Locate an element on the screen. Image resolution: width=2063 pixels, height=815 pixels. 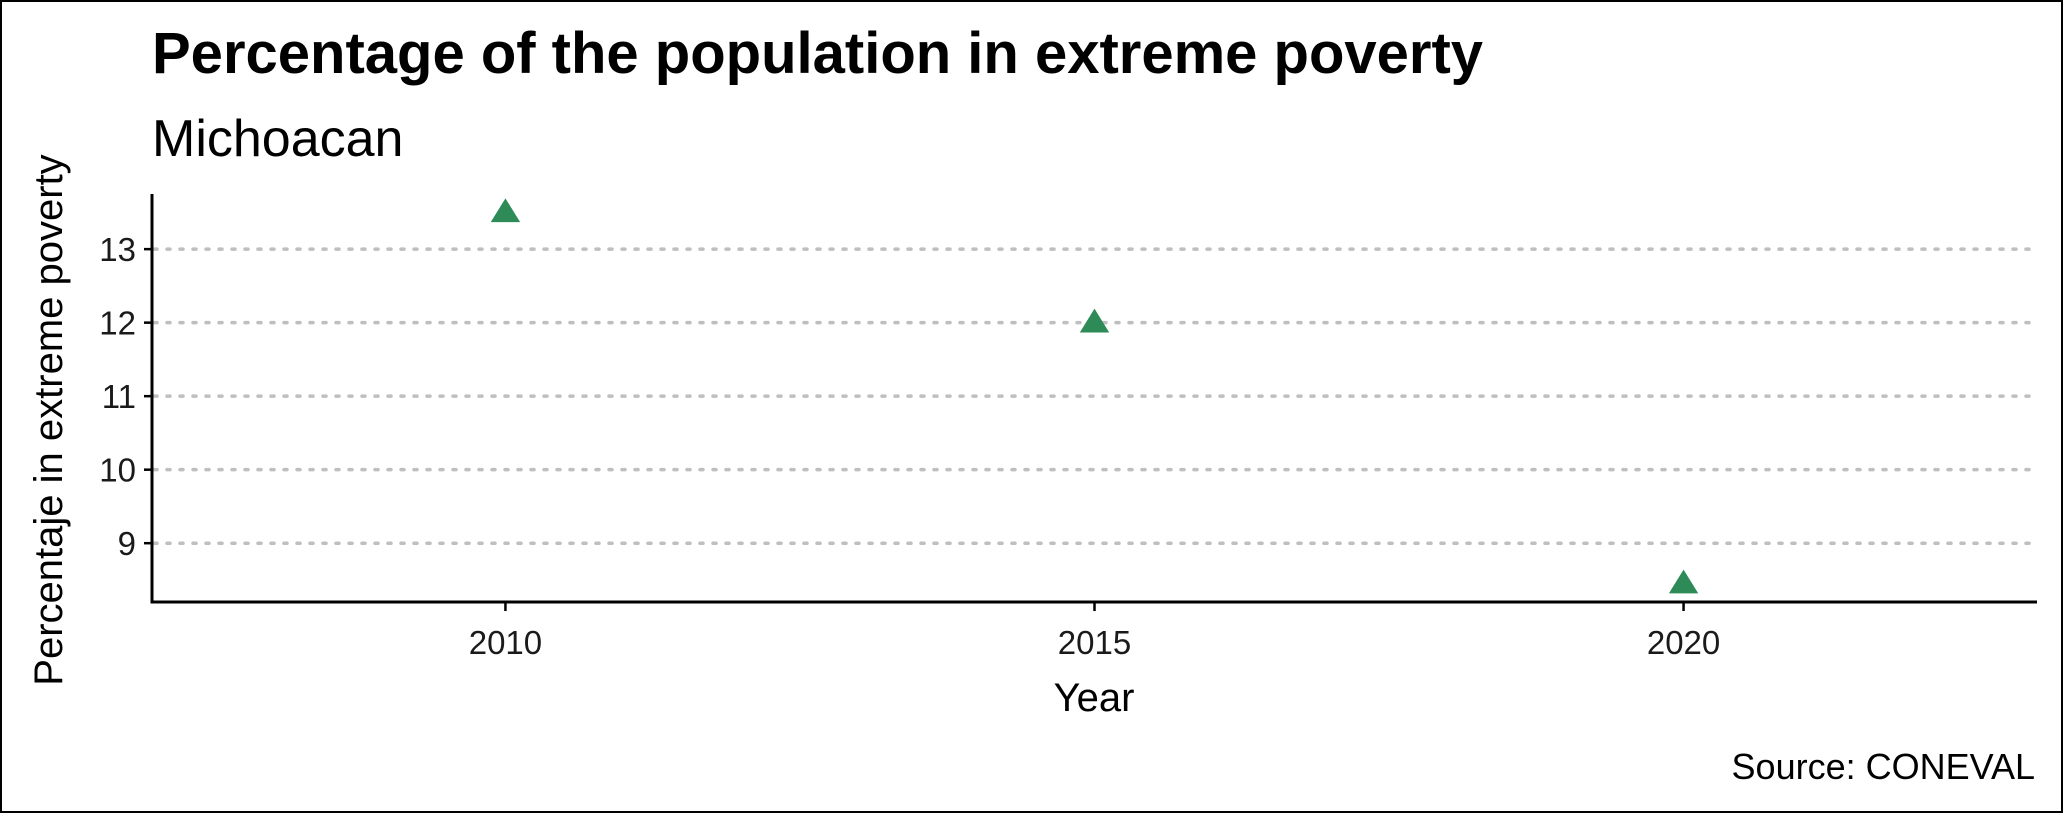
x-tick-label-2015: 2015 is located at coordinates (1094, 642).